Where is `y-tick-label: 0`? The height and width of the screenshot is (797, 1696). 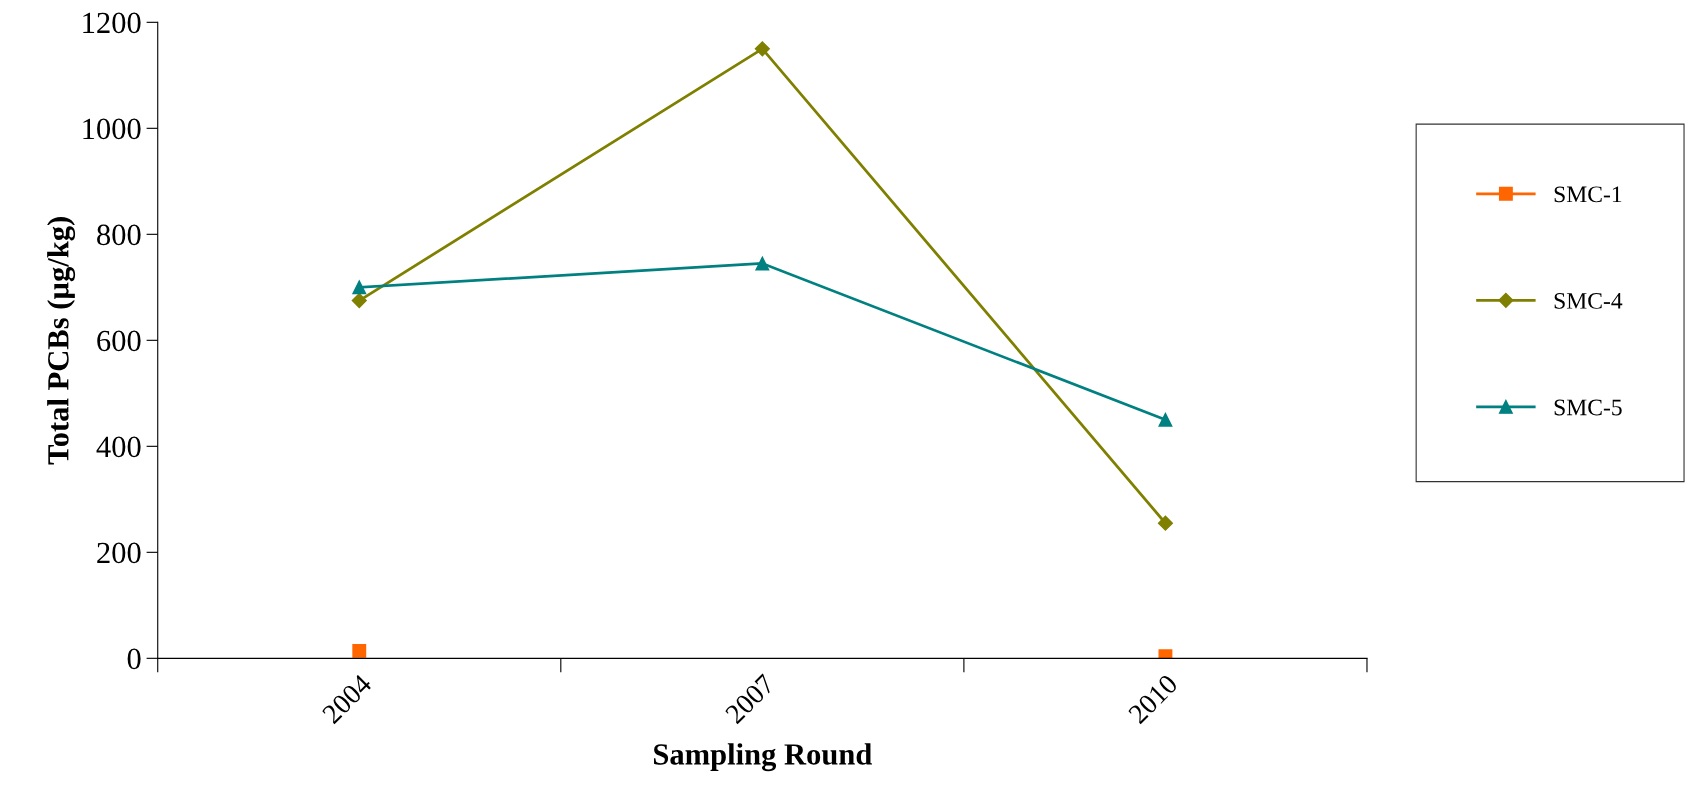
y-tick-label: 0 is located at coordinates (134, 659).